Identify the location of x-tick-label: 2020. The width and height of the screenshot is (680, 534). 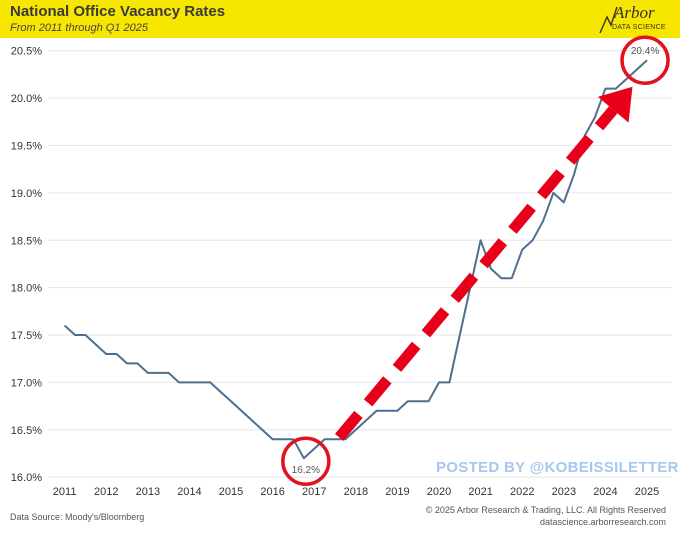
(439, 492).